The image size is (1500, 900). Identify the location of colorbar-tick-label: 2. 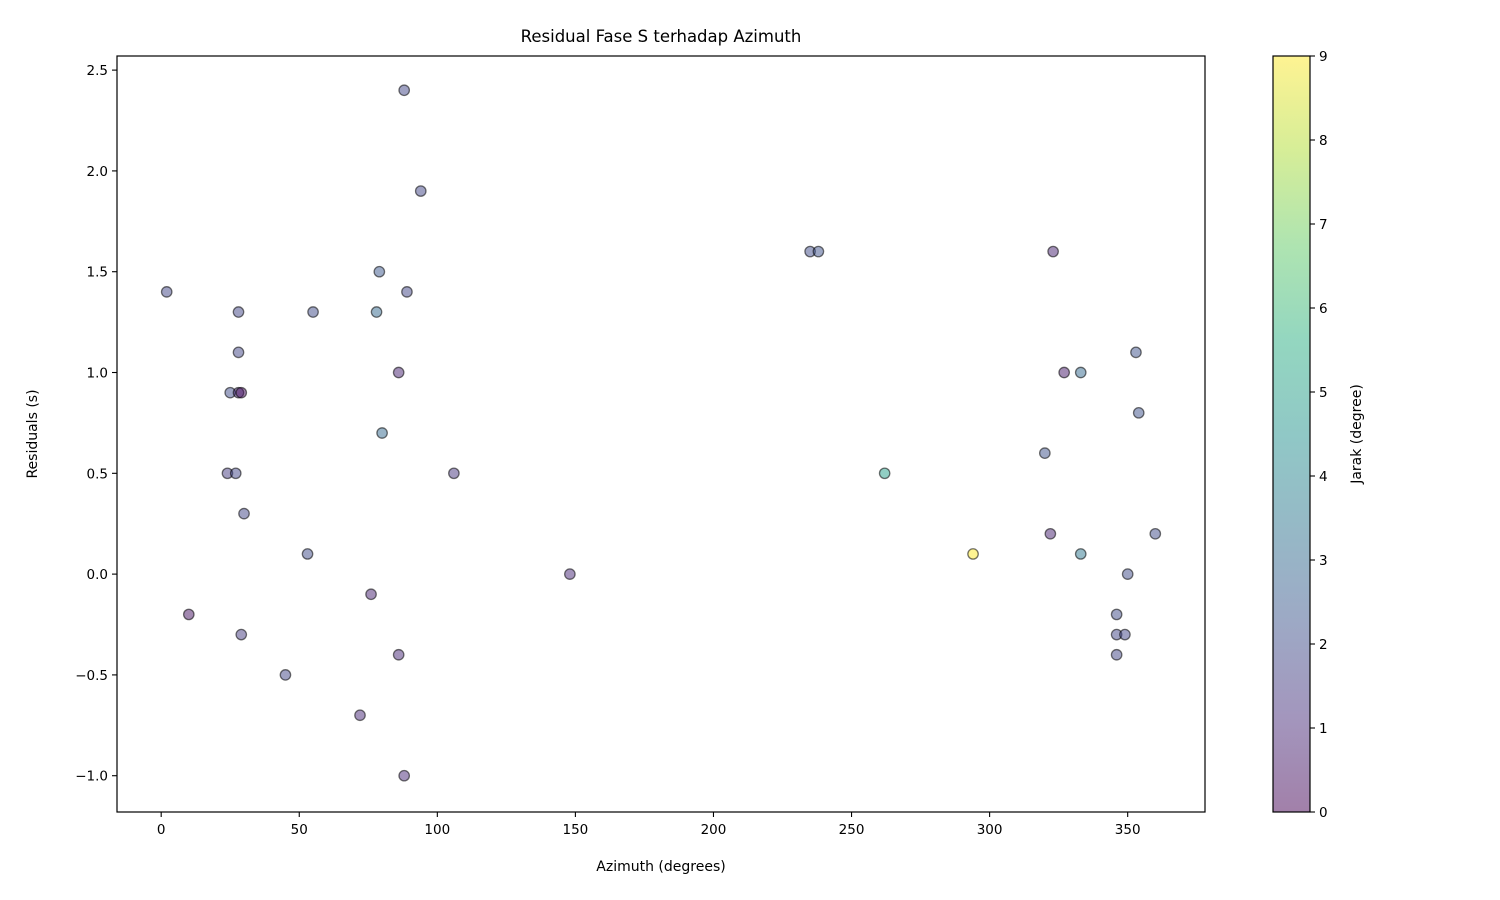
(1323, 645).